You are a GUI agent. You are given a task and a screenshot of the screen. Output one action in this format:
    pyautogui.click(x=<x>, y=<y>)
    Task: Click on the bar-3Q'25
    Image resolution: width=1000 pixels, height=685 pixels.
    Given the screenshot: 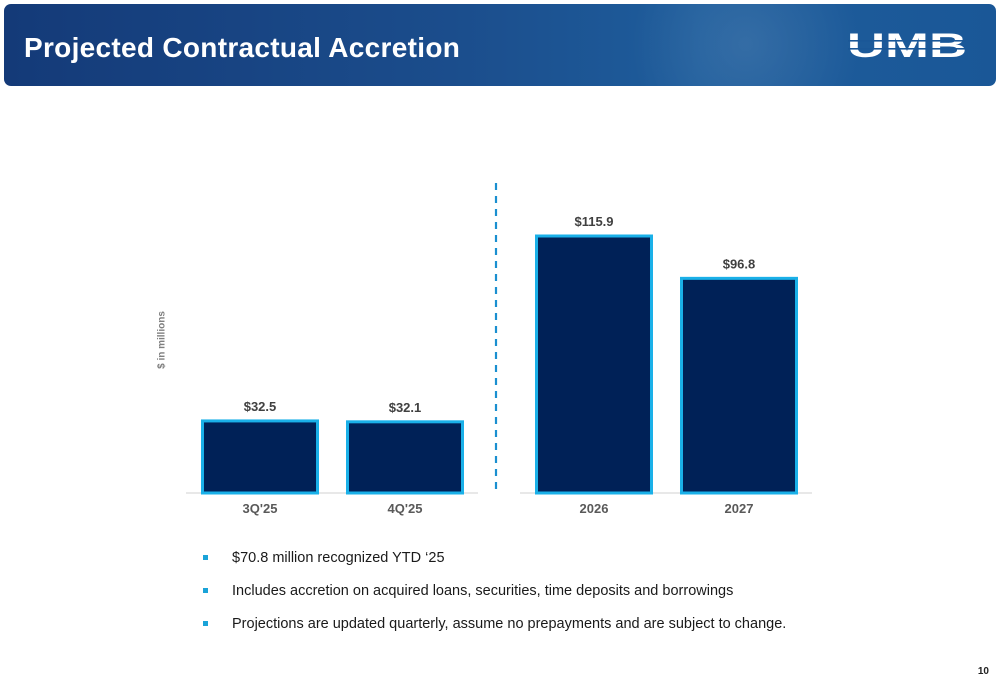 What is the action you would take?
    pyautogui.click(x=260, y=457)
    